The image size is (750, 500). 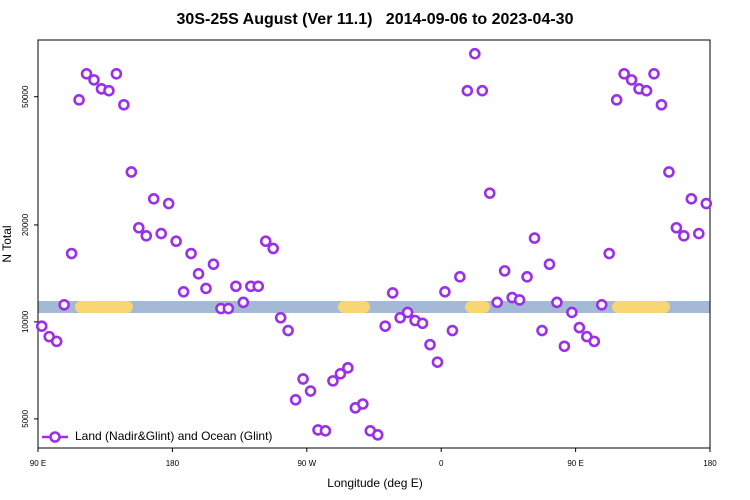 What do you see at coordinates (374, 483) in the screenshot?
I see `x-axis-label: Longitude (deg E)` at bounding box center [374, 483].